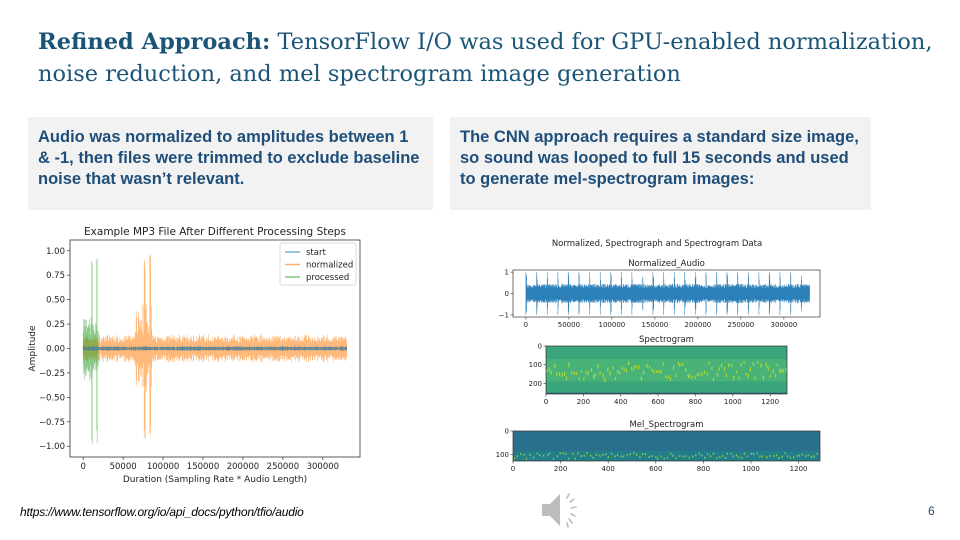 This screenshot has height=540, width=960. I want to click on panel-title-normalized_audio: Normalized_Audio, so click(666, 264).